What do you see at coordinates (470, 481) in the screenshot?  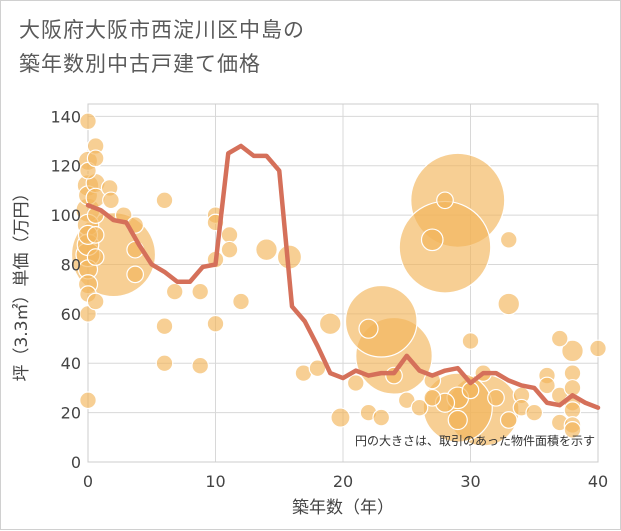 I see `x-tick-label: 30` at bounding box center [470, 481].